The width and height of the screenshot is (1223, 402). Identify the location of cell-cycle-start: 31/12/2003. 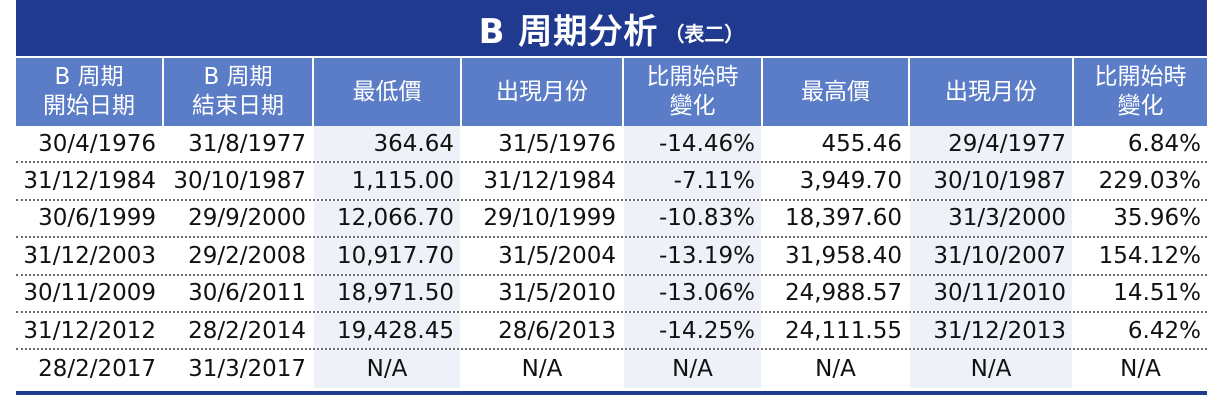
(90, 256).